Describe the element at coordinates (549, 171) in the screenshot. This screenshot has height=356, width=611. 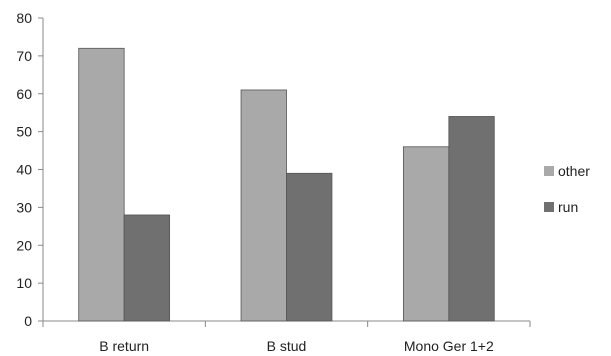
I see `legend-swatch-other` at that location.